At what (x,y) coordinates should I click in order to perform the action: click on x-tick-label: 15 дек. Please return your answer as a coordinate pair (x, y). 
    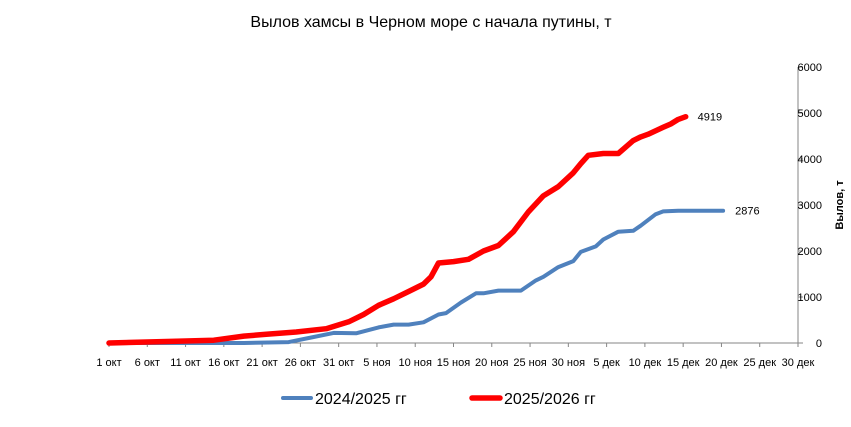
    Looking at the image, I should click on (683, 363).